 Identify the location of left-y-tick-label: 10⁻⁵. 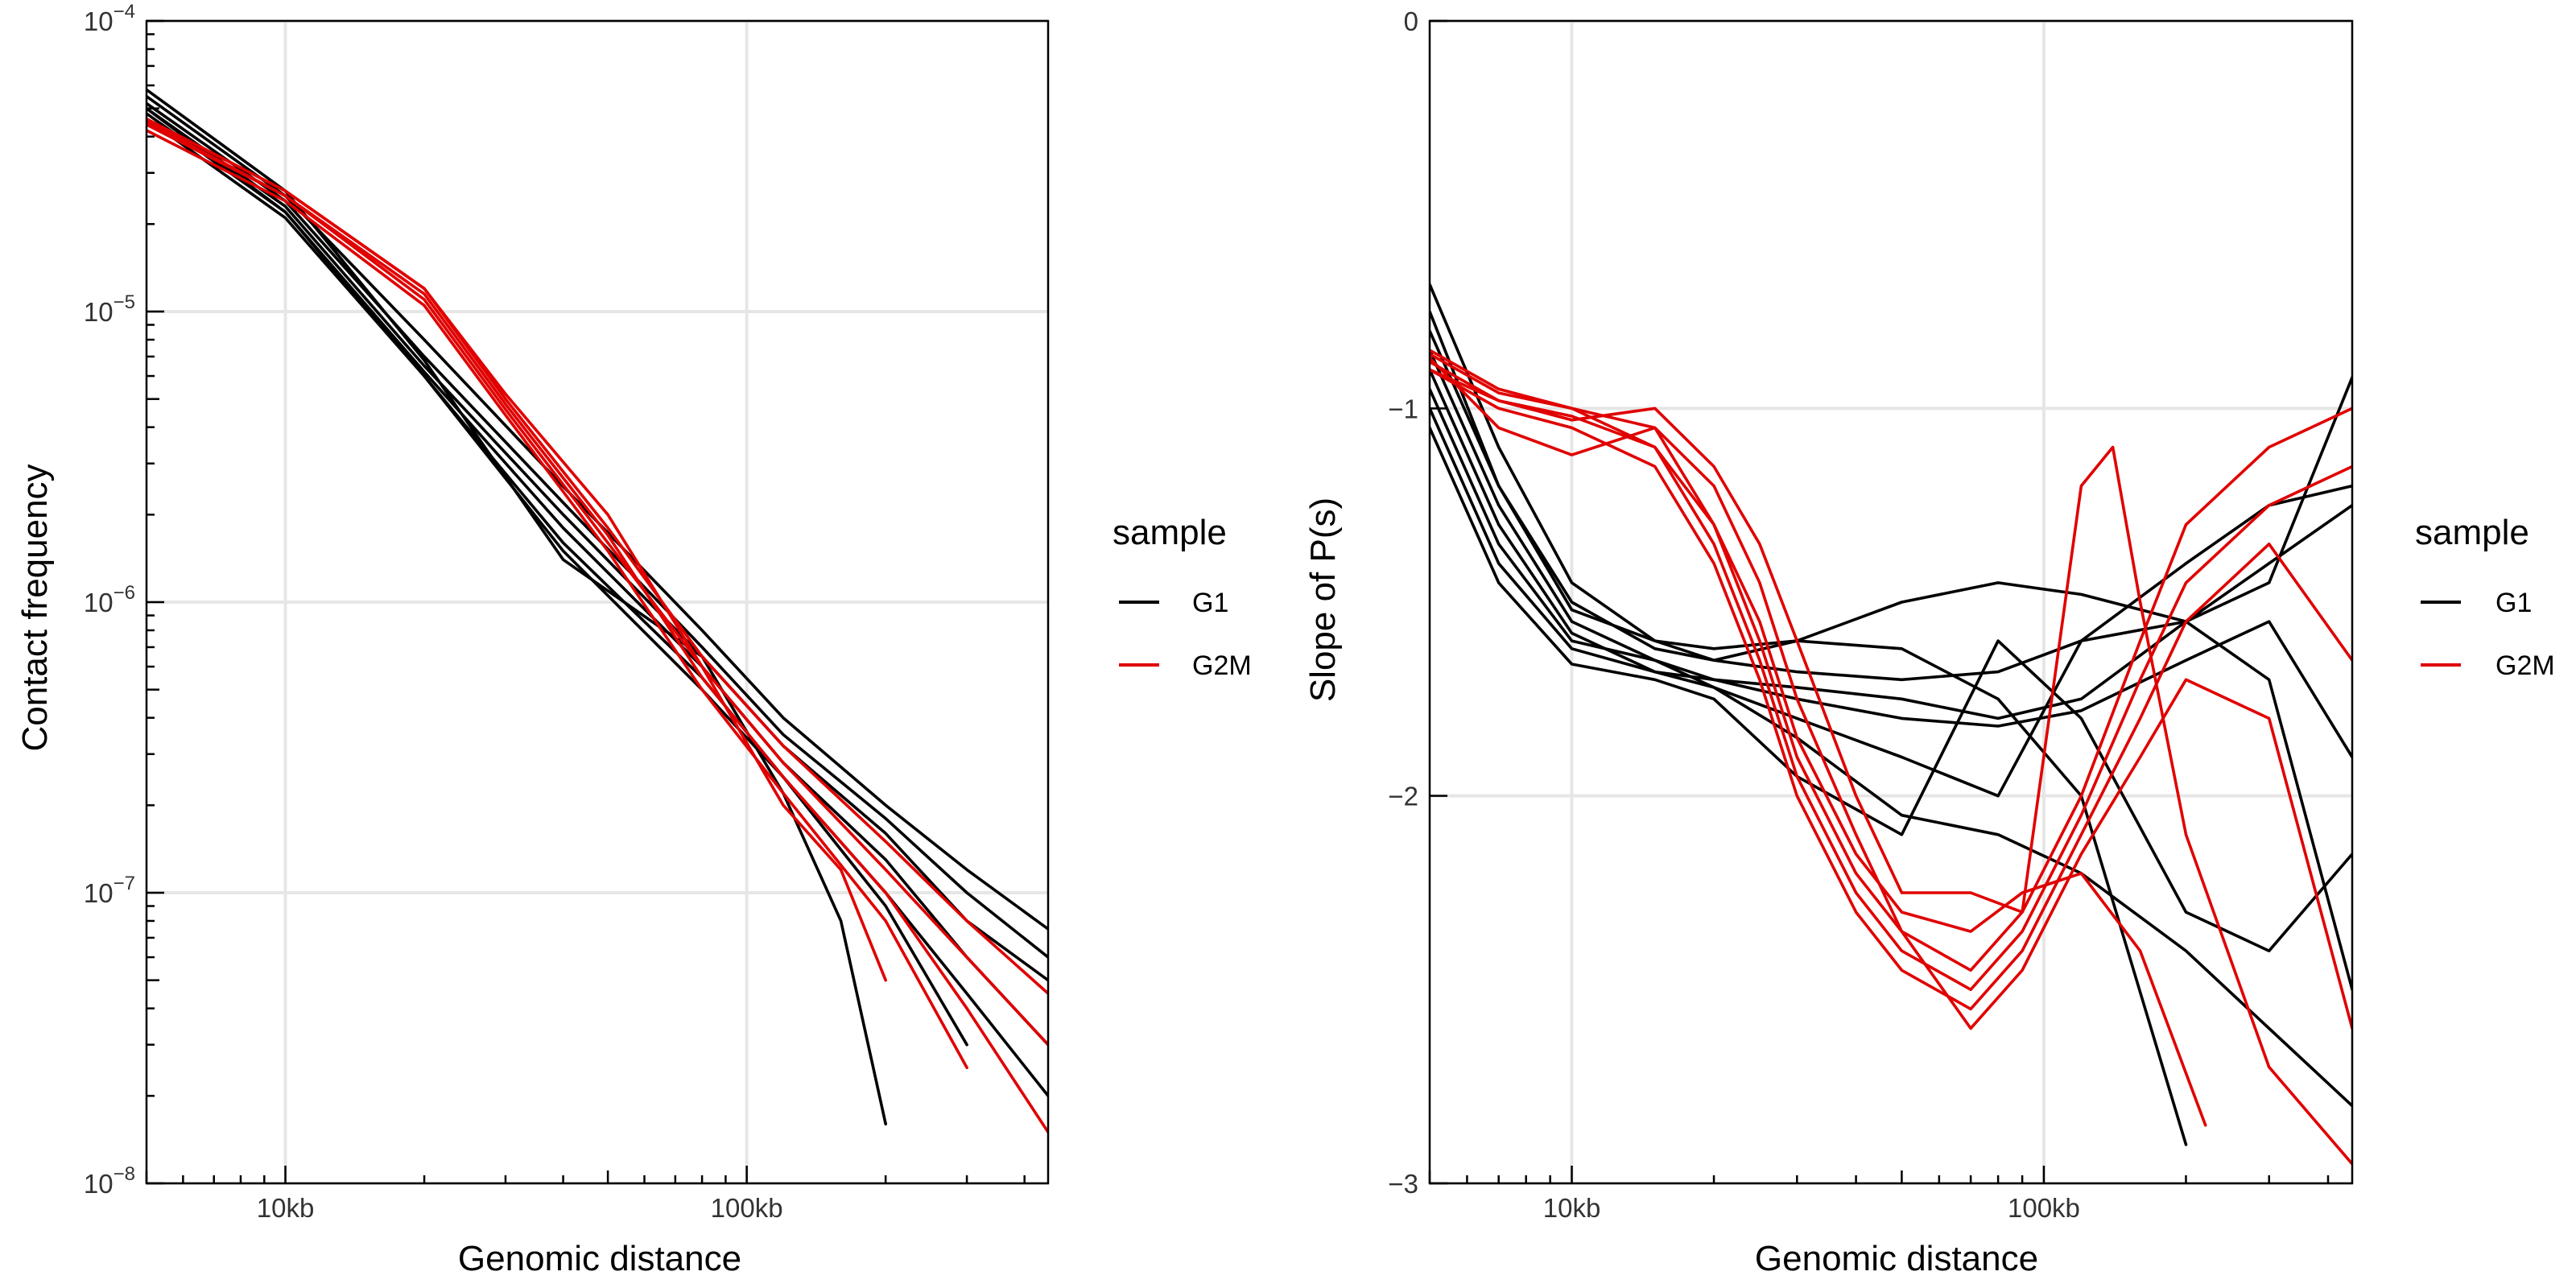
(109, 309).